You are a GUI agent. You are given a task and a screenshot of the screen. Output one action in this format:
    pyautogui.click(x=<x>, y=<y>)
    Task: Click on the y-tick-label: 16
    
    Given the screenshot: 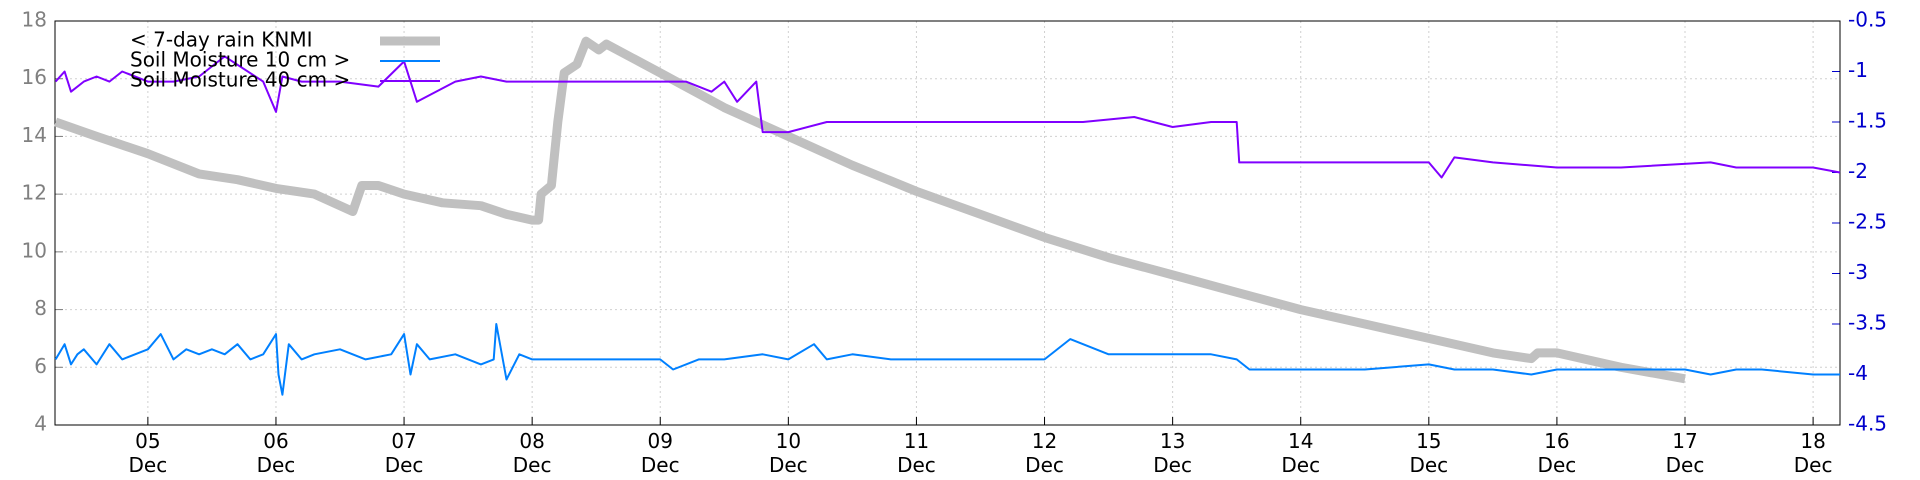 What is the action you would take?
    pyautogui.click(x=34, y=77)
    